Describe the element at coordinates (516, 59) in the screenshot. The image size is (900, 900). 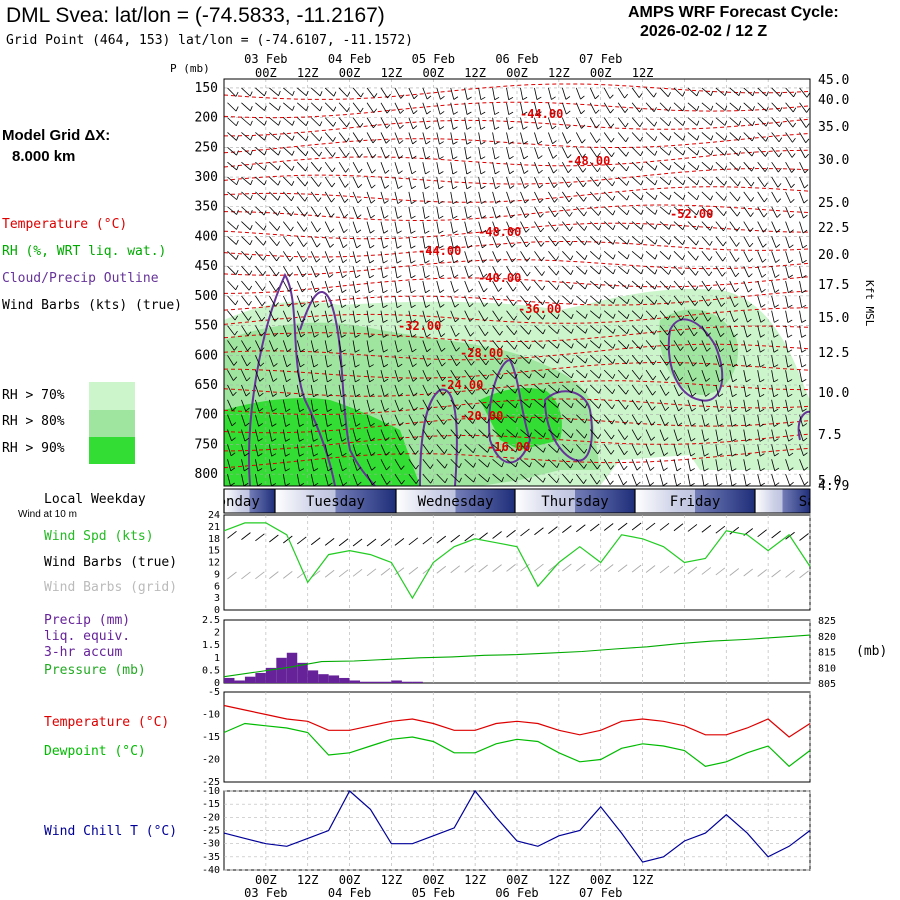
I see `top-date-label: 06 Feb` at that location.